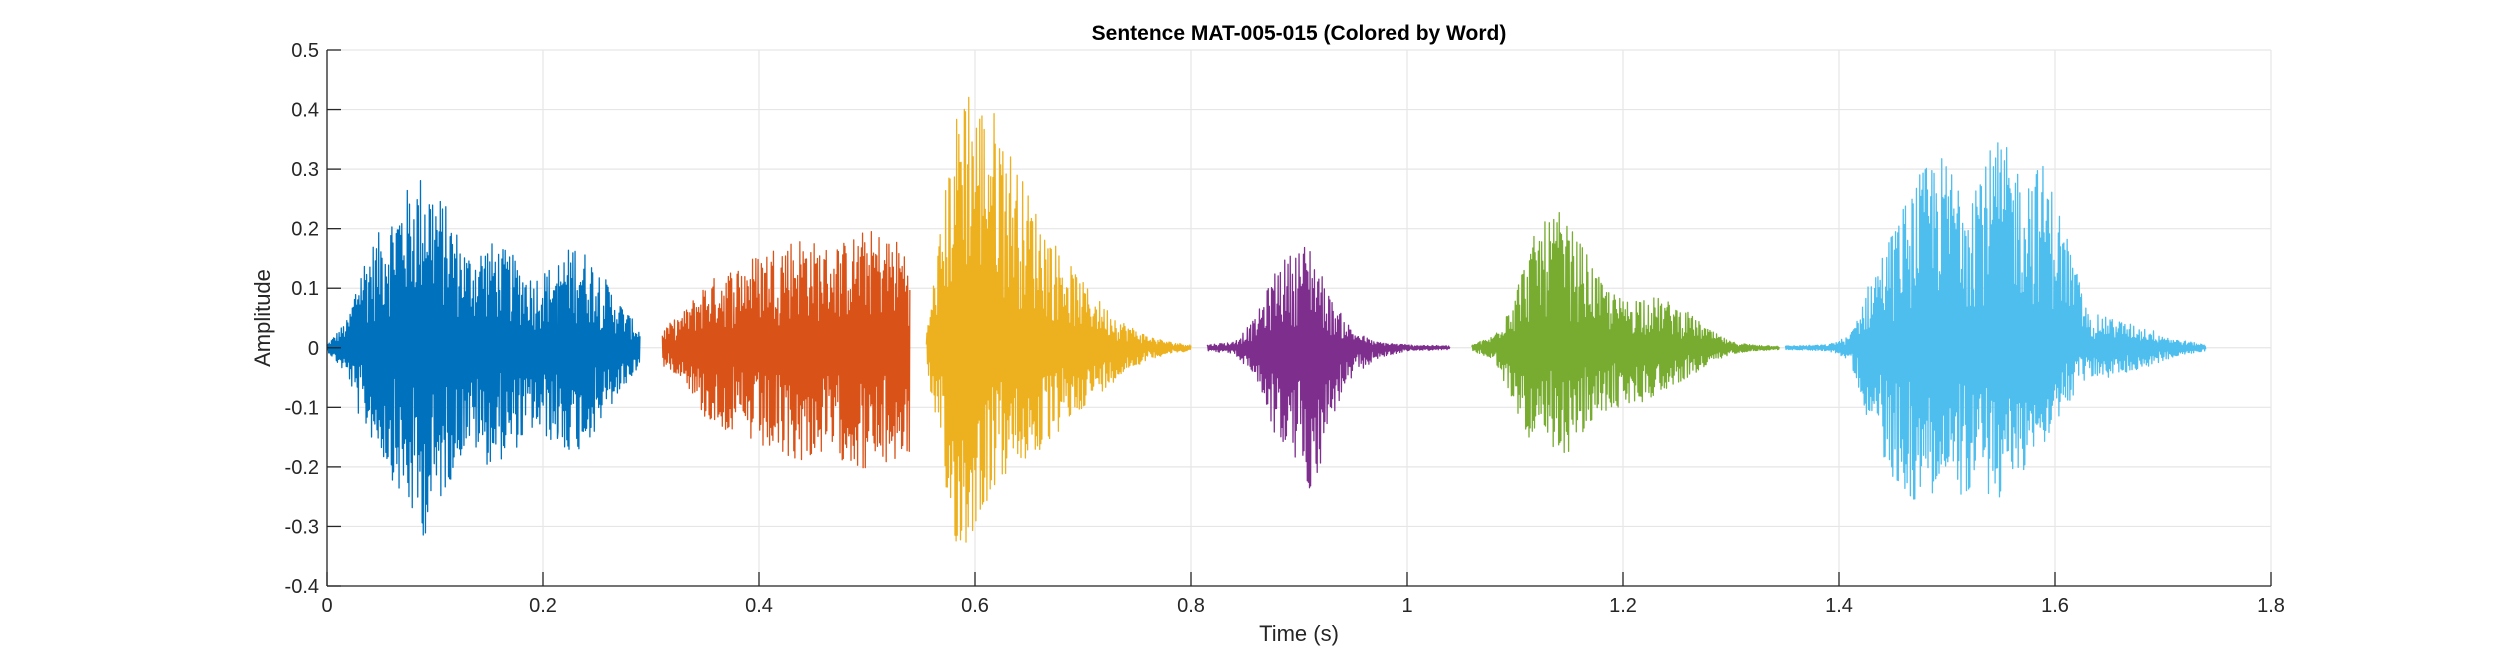  What do you see at coordinates (1623, 606) in the screenshot?
I see `x-tick-label: 1.2` at bounding box center [1623, 606].